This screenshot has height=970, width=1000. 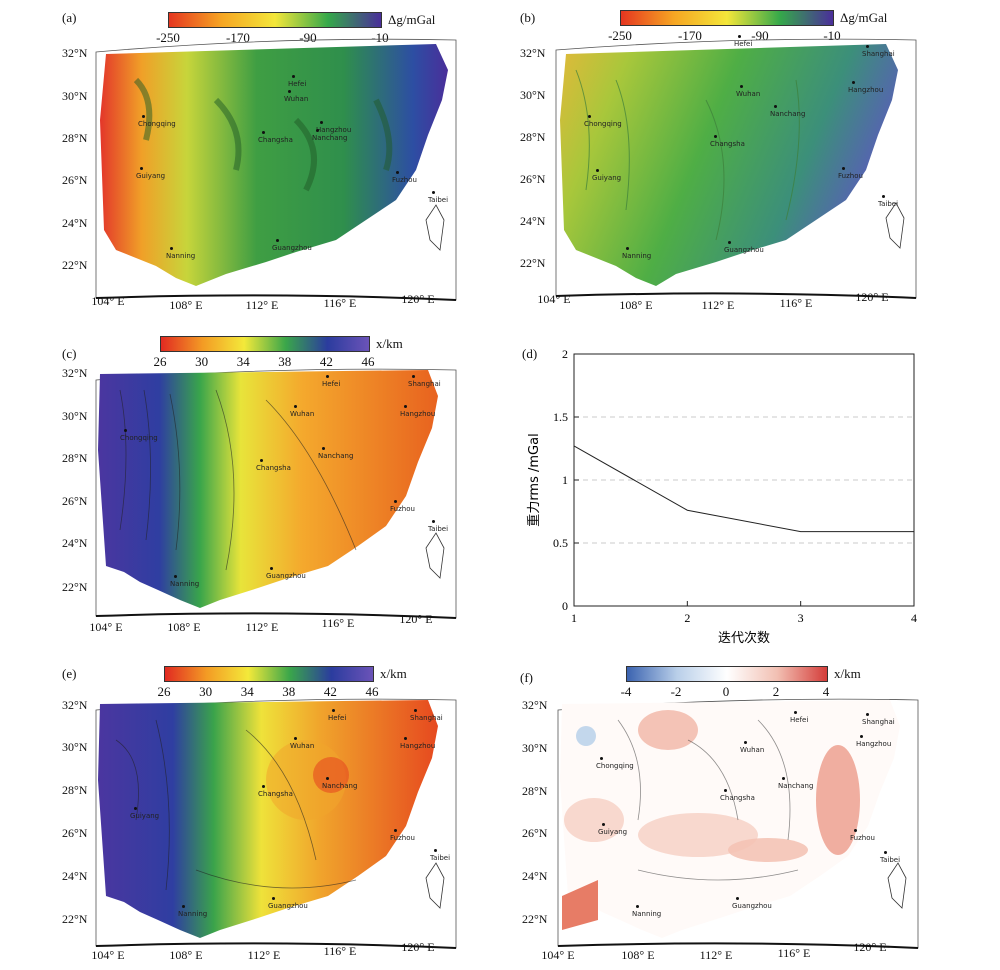 What do you see at coordinates (687, 618) in the screenshot?
I see `x-tick-label: 2` at bounding box center [687, 618].